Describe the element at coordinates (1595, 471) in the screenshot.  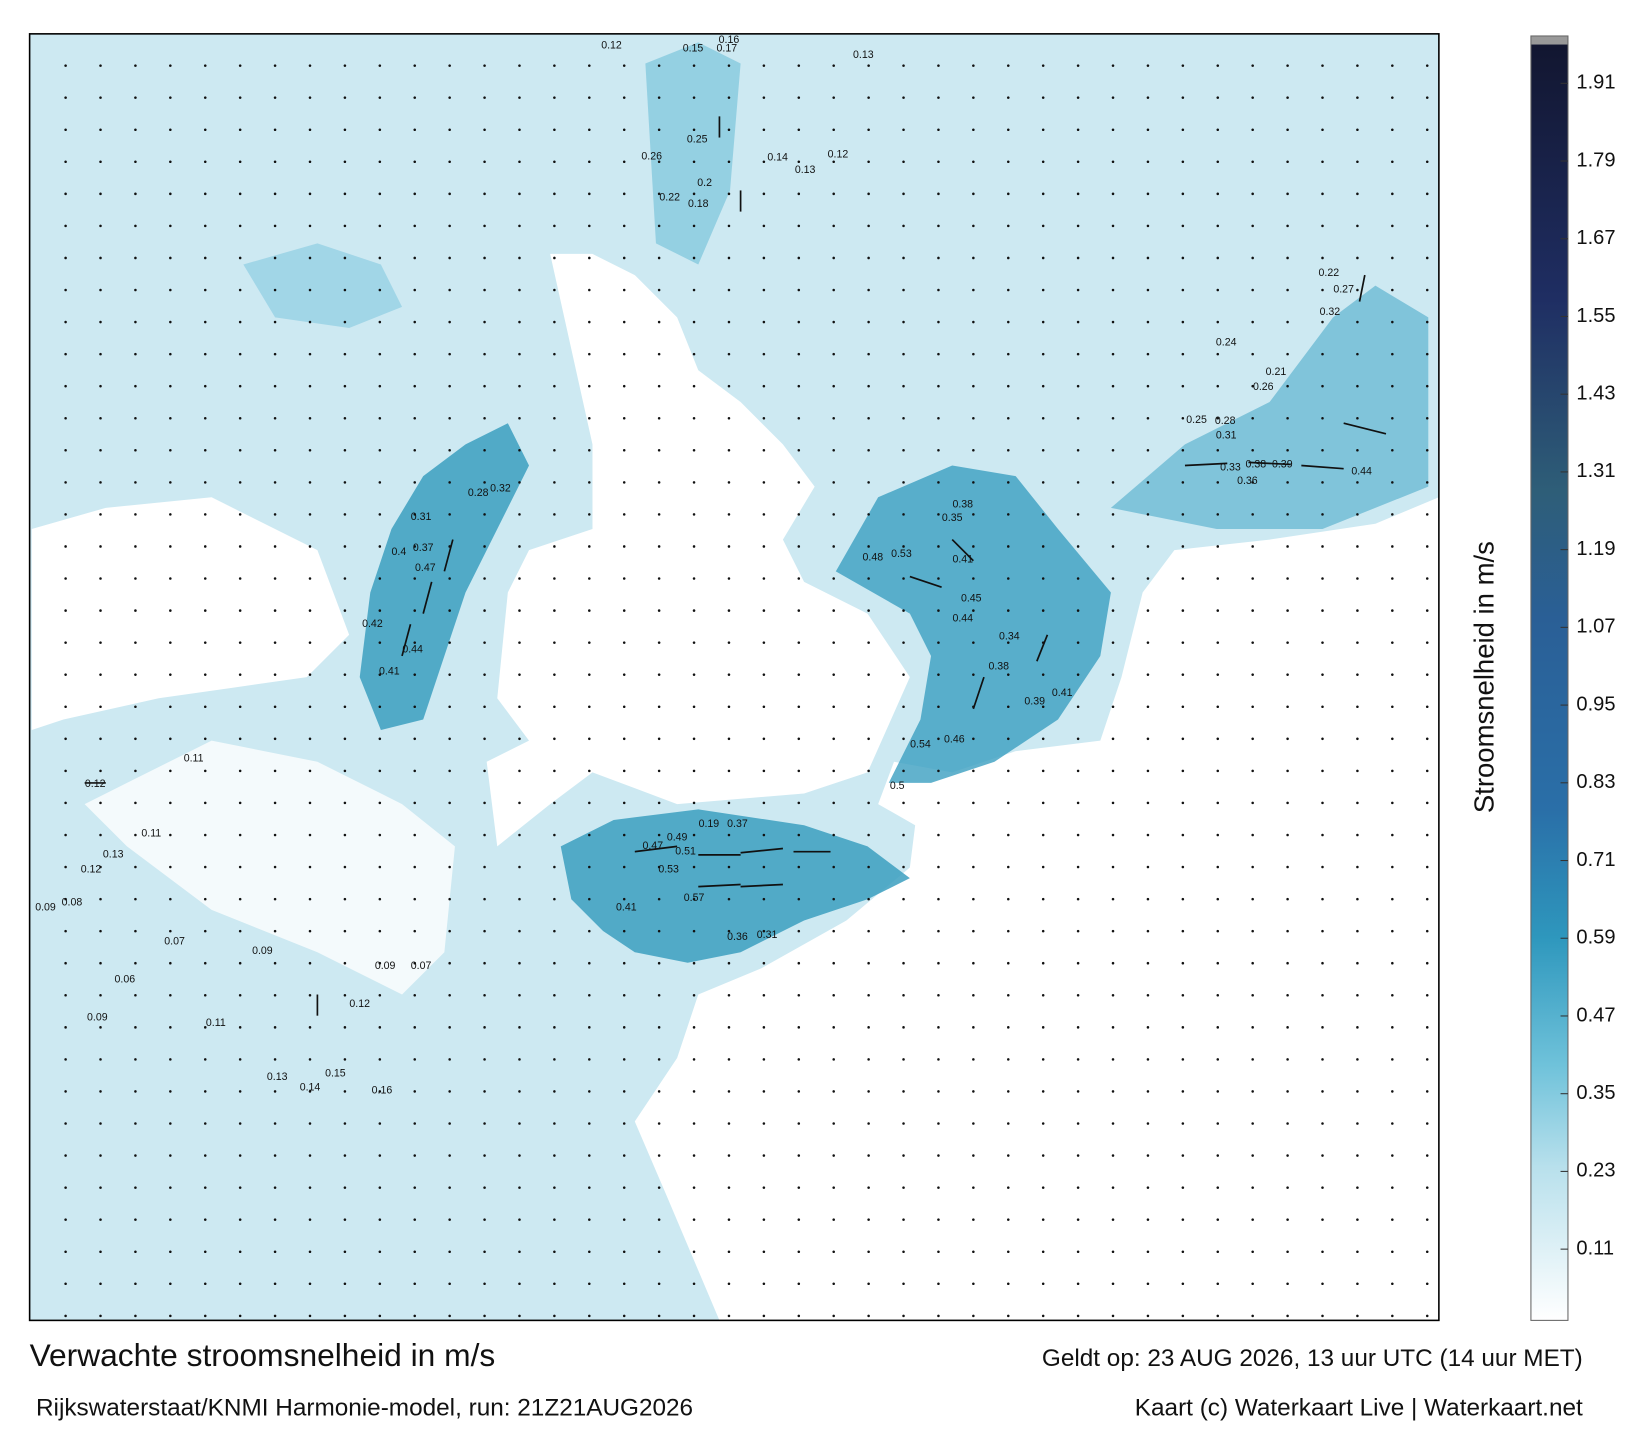
I see `colorbar-tick-label: 1.31` at that location.